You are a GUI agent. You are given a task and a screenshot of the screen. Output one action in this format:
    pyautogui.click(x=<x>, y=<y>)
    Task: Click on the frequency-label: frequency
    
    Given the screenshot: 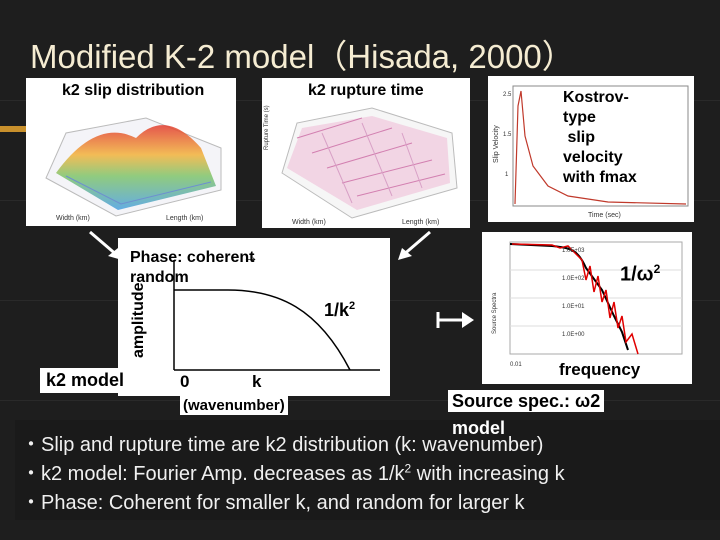 What is the action you would take?
    pyautogui.click(x=600, y=370)
    